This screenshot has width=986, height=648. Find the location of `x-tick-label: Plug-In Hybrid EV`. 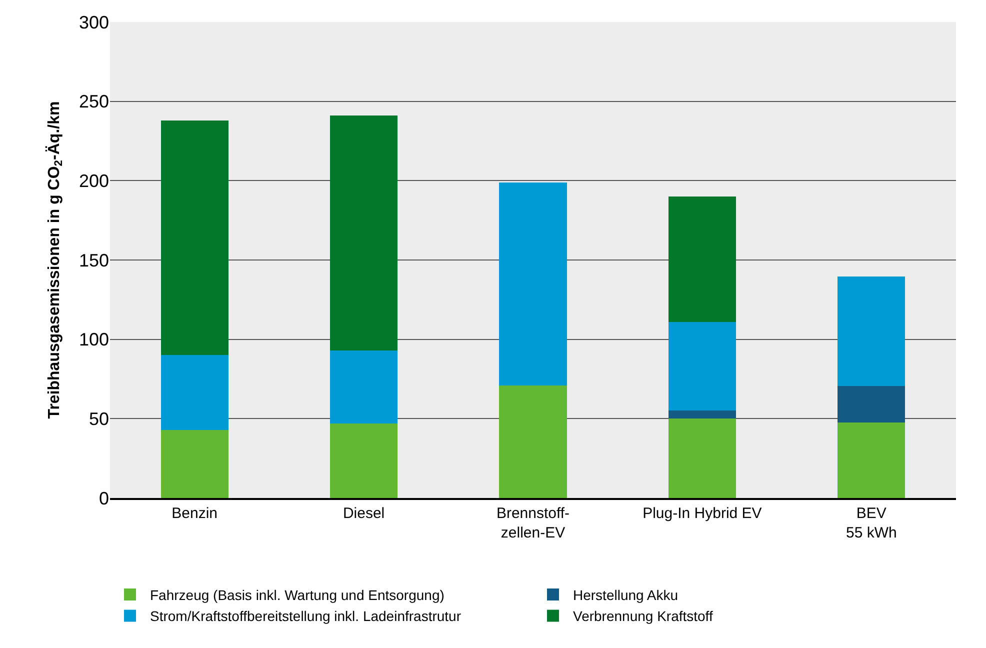

x-tick-label: Plug-In Hybrid EV is located at coordinates (702, 513).